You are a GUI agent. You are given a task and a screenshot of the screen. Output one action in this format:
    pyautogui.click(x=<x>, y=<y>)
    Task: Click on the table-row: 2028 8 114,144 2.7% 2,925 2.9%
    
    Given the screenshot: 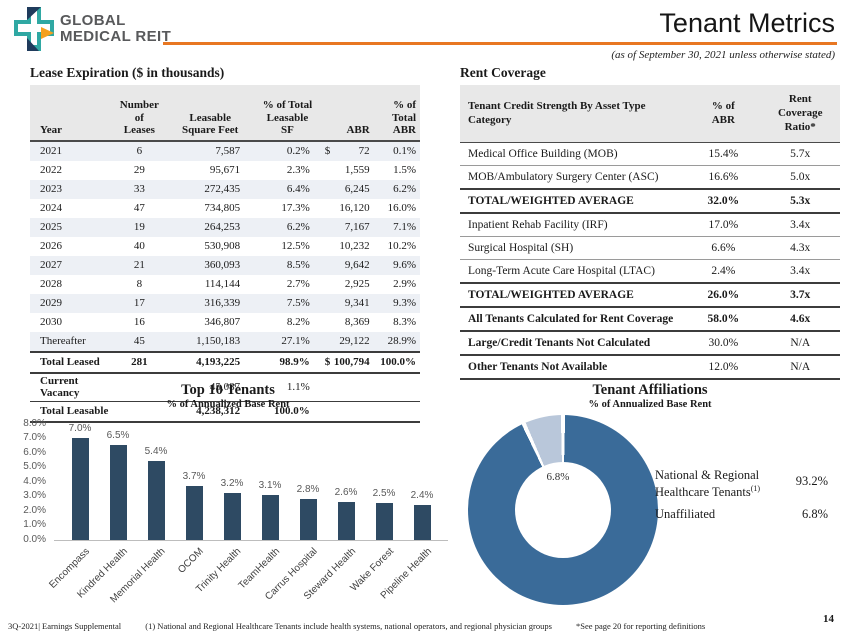 What is the action you would take?
    pyautogui.click(x=228, y=284)
    